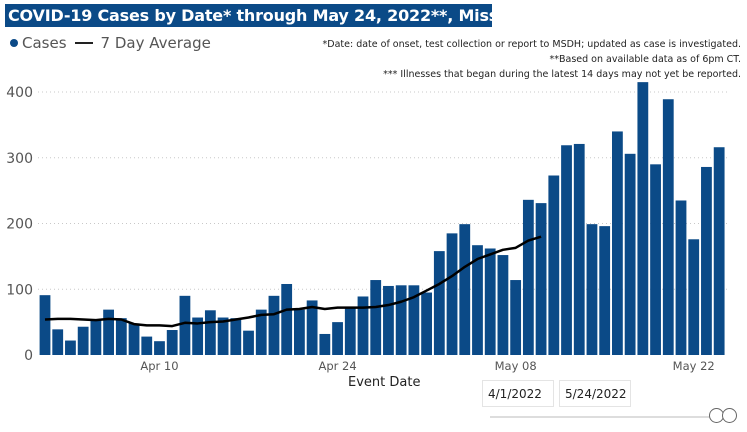 The image size is (747, 432). Describe the element at coordinates (19, 93) in the screenshot. I see `y-tick-label: 400` at that location.